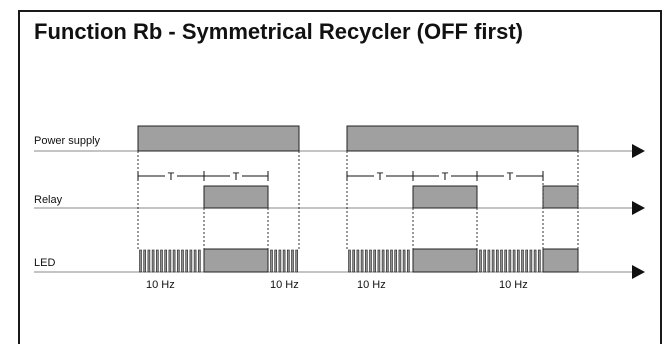 This screenshot has height=344, width=670. I want to click on time-axis-led, so click(339, 272).